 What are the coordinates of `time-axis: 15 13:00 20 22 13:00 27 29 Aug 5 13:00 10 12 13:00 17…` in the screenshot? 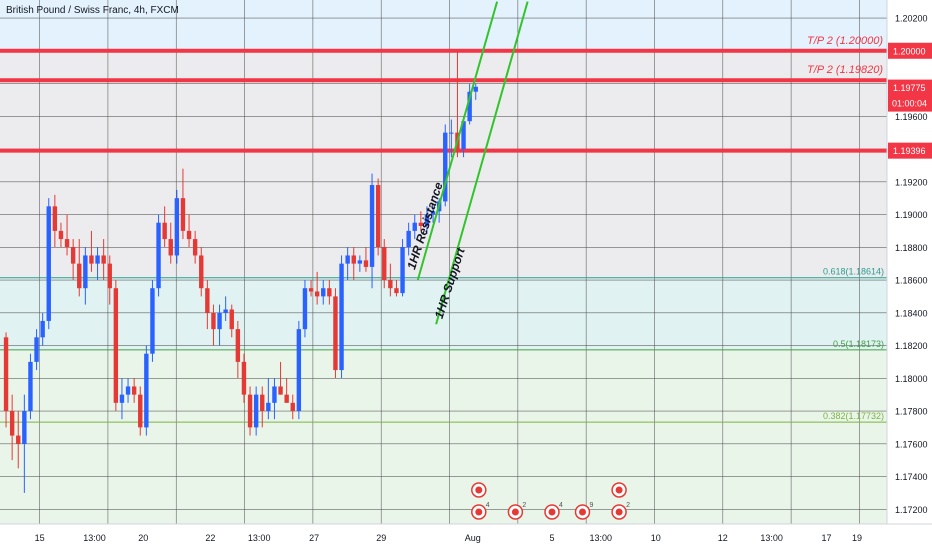 It's located at (466, 536).